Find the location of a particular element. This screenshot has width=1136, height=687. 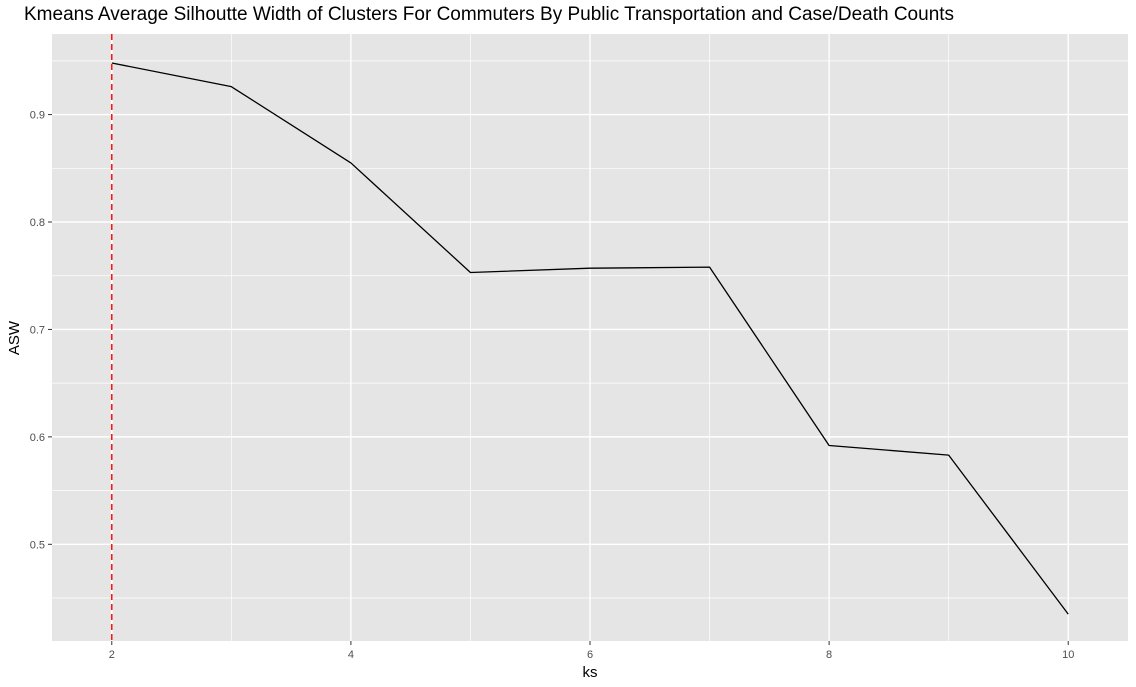

x-tick-label: 2 is located at coordinates (112, 655).